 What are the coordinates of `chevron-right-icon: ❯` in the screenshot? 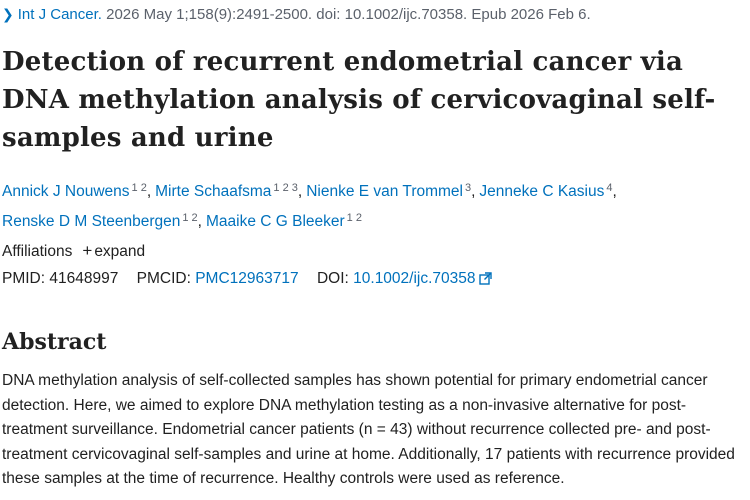 It's located at (8, 14).